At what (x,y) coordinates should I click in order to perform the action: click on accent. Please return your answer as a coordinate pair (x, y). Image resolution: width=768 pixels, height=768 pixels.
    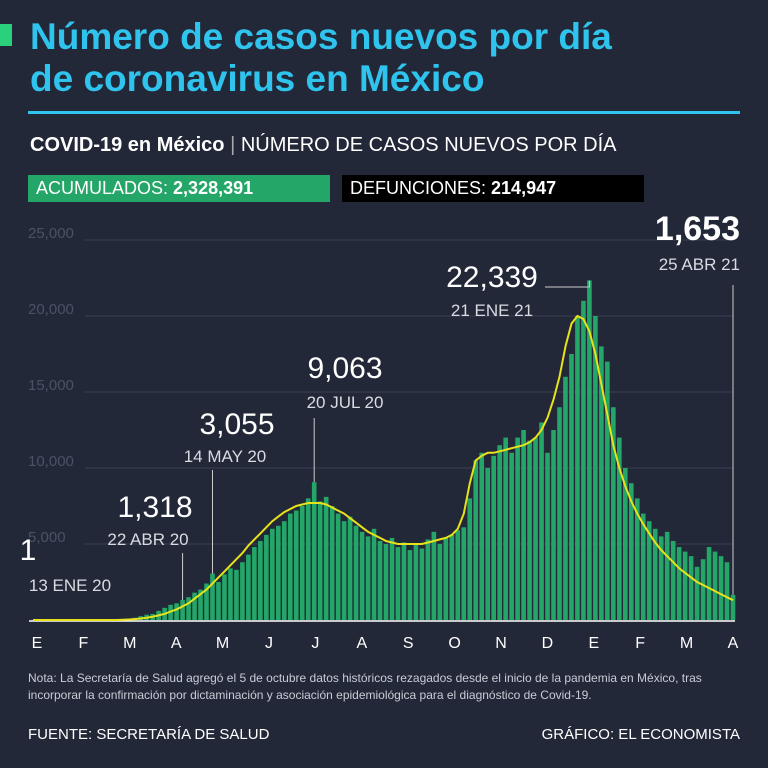
    Looking at the image, I should click on (6, 35).